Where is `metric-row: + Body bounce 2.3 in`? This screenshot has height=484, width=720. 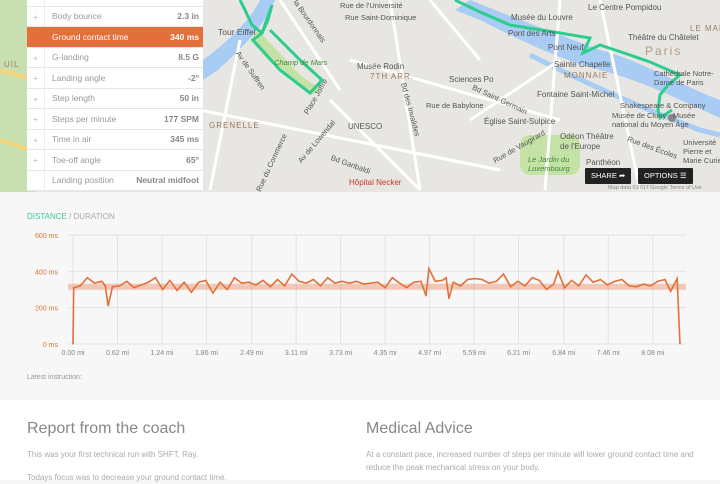 metric-row: + Body bounce 2.3 in is located at coordinates (115, 16).